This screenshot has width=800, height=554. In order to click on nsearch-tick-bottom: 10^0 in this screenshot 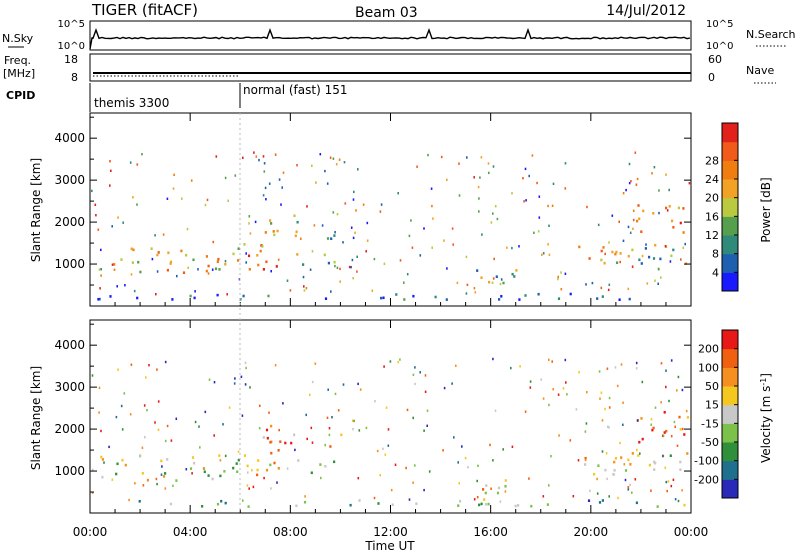, I will do `click(719, 46)`.